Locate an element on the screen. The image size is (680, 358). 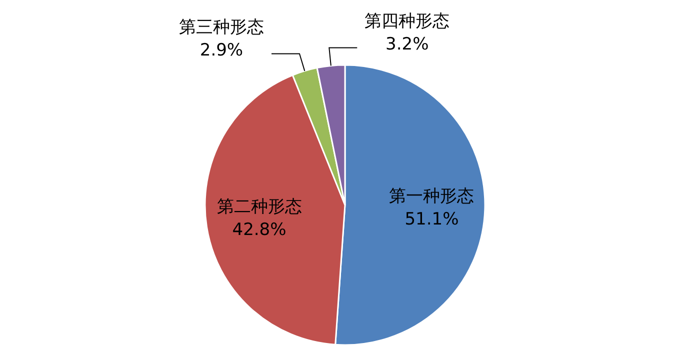
category-label: 第一种形态 is located at coordinates (431, 196).